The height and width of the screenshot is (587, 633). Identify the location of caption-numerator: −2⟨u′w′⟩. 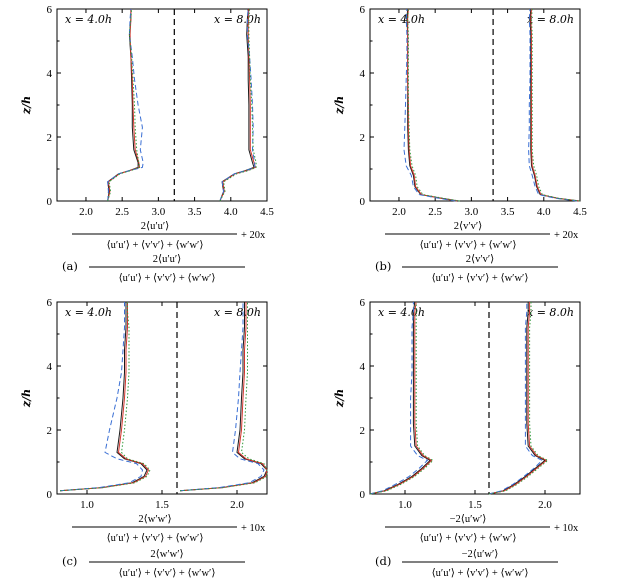
(480, 554).